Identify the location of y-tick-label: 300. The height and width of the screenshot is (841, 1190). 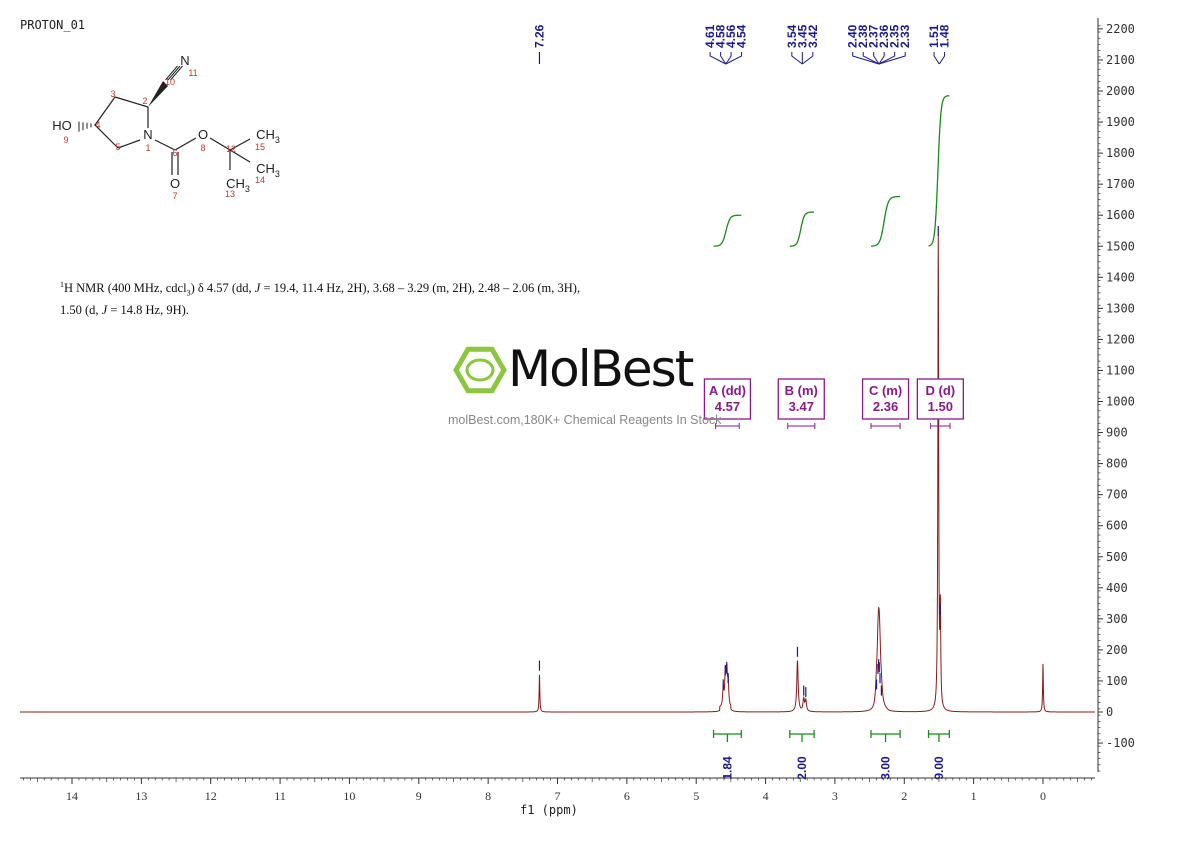
(1117, 619).